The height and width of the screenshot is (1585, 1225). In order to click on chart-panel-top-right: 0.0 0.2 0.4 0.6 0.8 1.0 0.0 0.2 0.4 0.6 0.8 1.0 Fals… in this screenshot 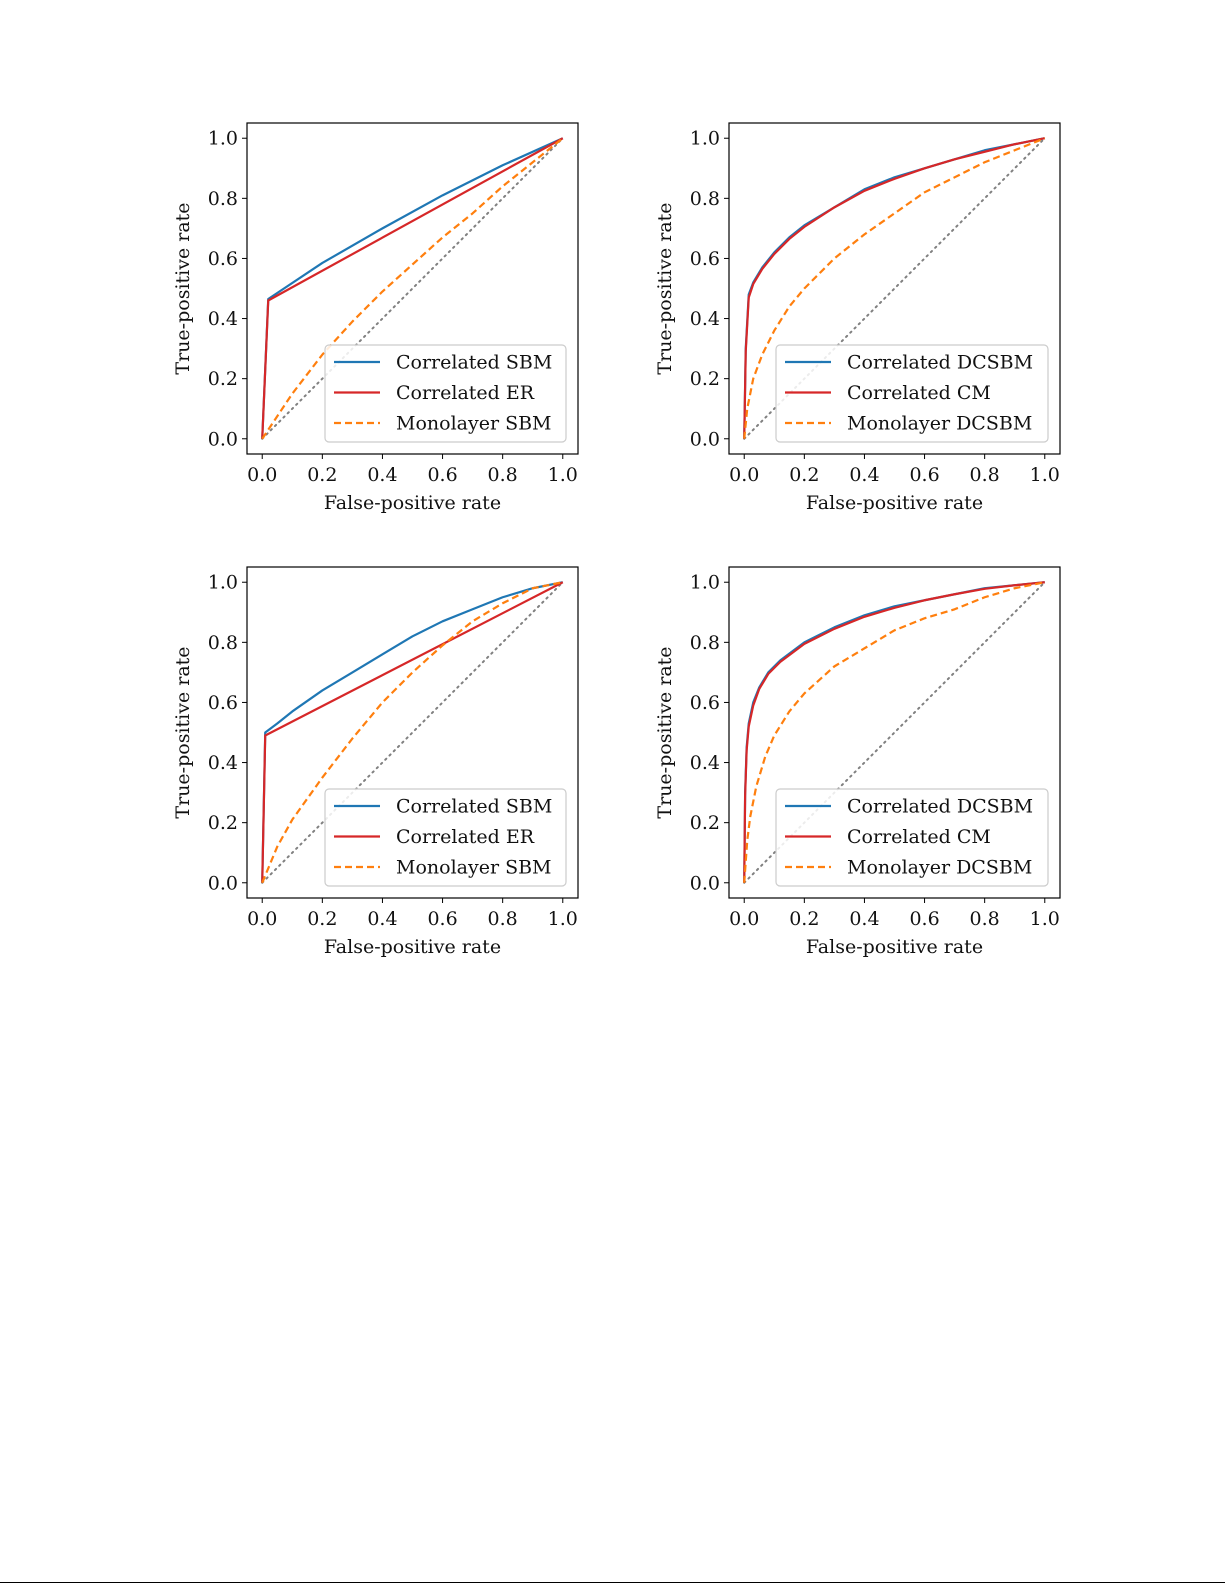, I will do `click(857, 318)`.